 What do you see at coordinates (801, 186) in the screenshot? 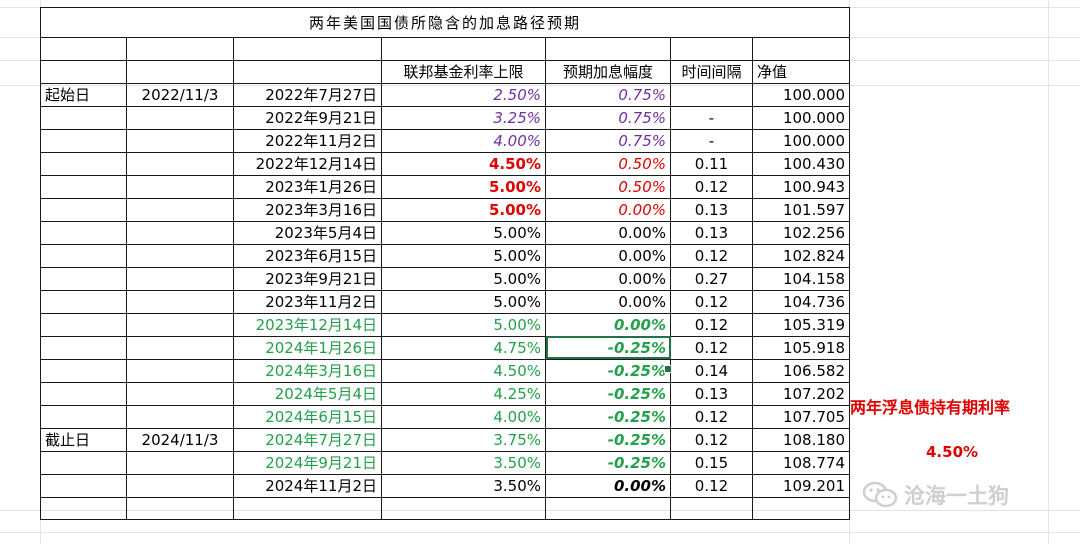
I see `nav-cell: 100.943` at bounding box center [801, 186].